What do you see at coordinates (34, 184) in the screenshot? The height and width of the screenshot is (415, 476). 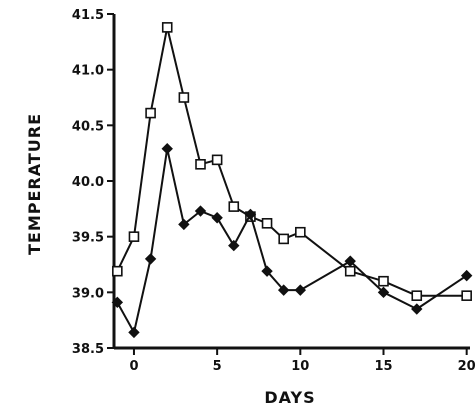 I see `y-axis-title: TEMPERATURE` at bounding box center [34, 184].